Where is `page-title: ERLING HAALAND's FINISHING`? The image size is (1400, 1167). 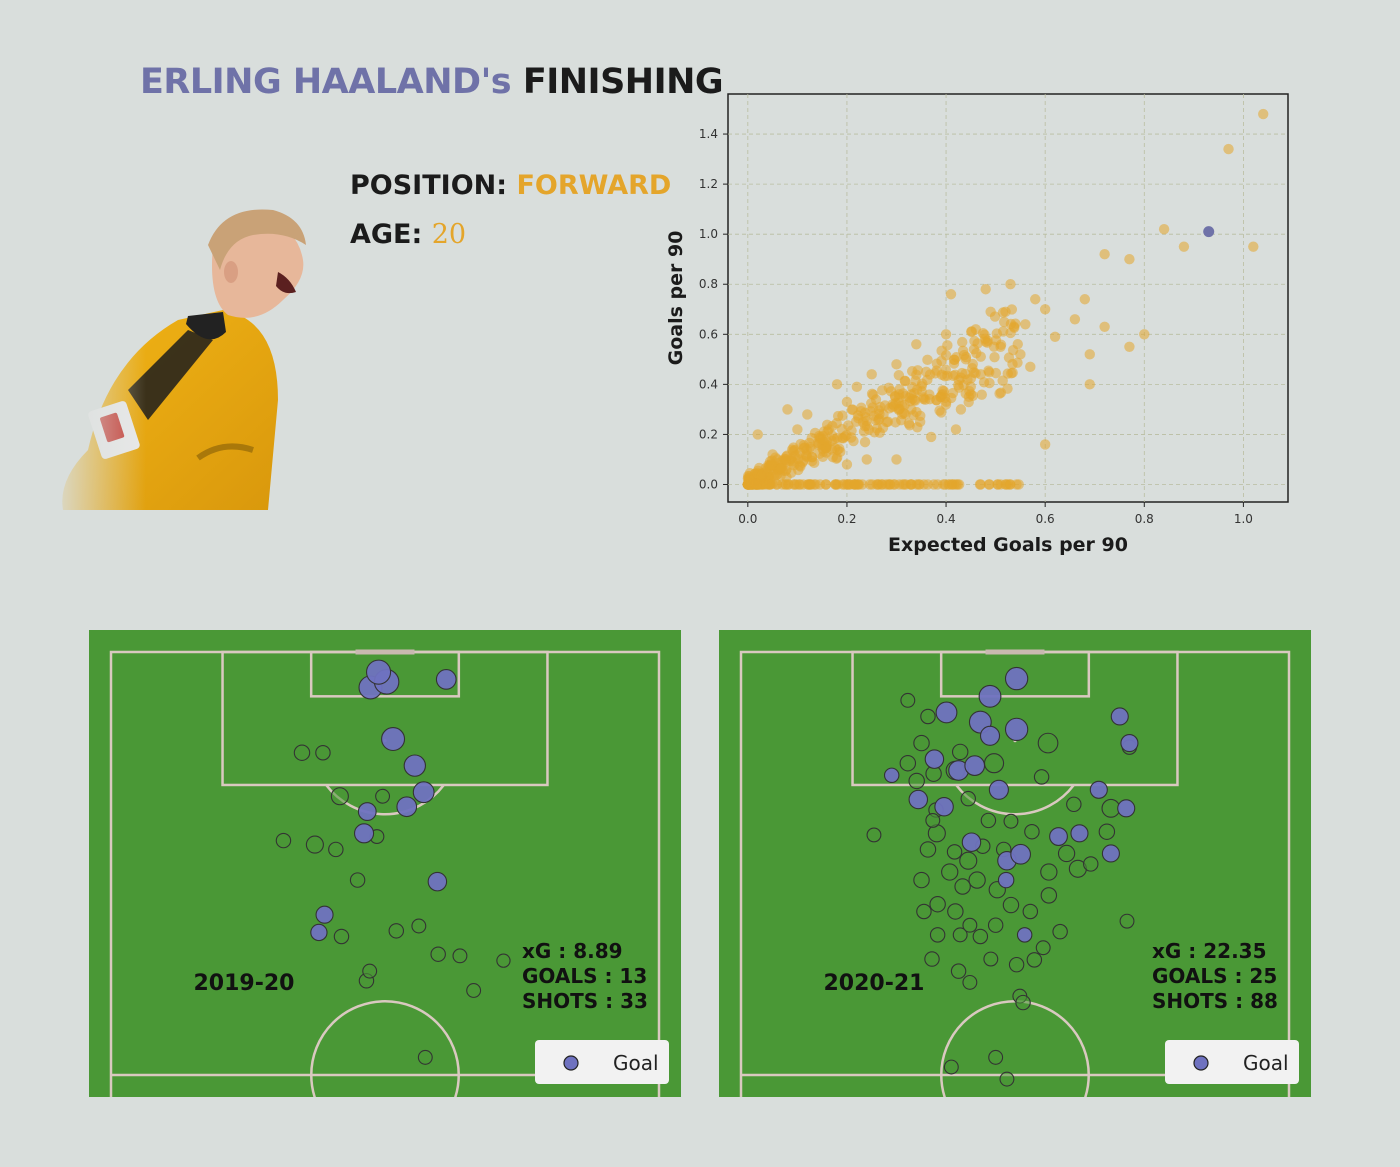
page-title: ERLING HAALAND's FINISHING is located at coordinates (432, 82).